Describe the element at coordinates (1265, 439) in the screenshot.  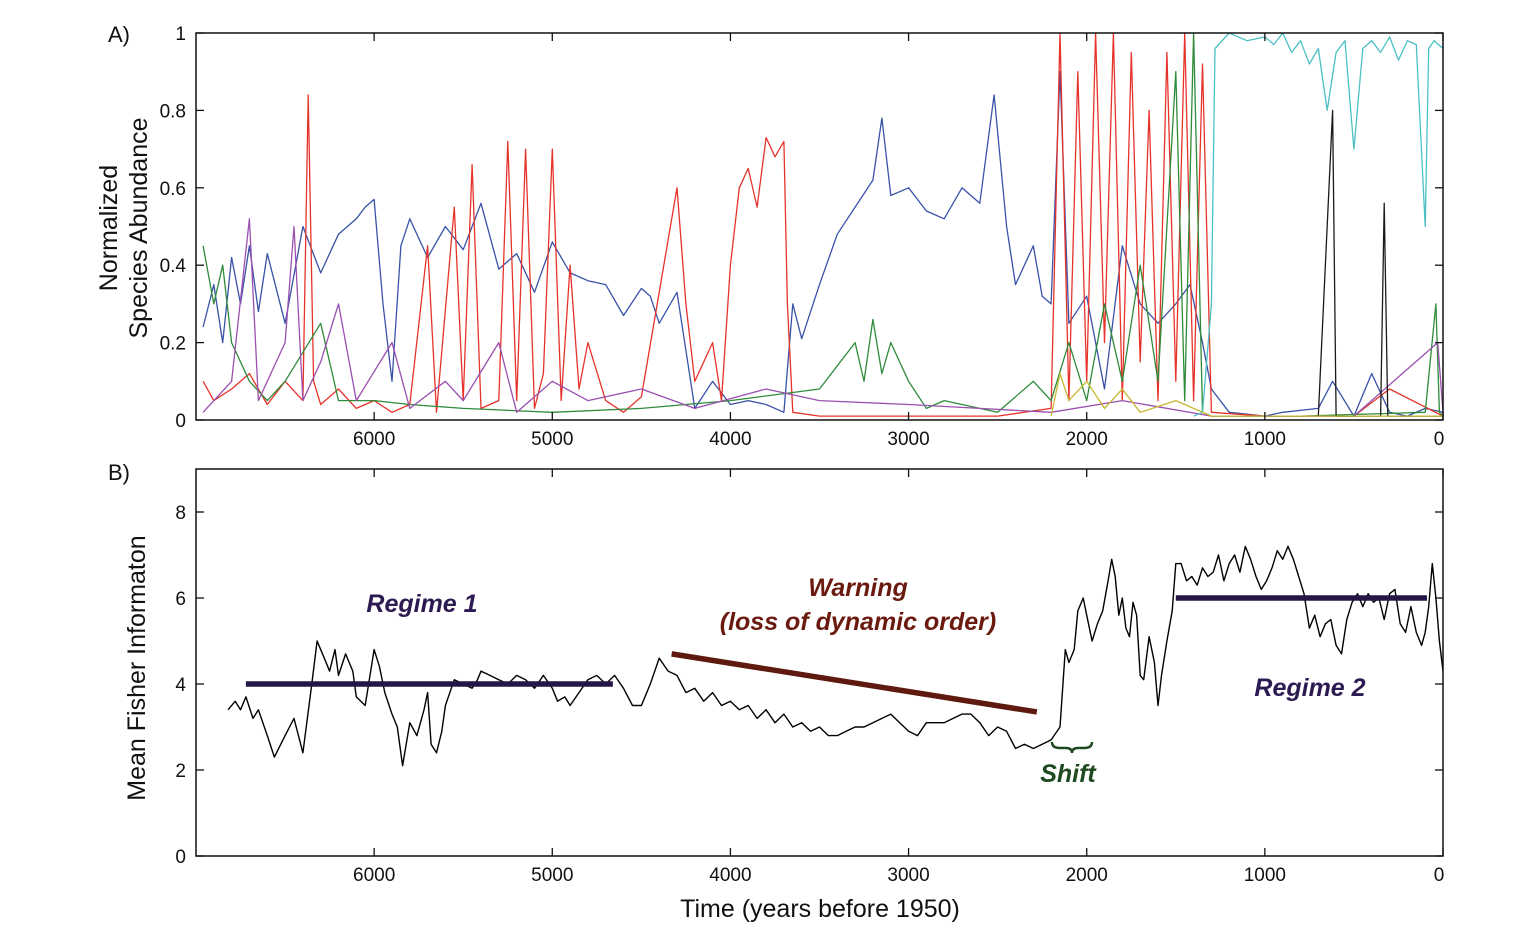
I see `panel-a-xtick-label: 1000` at that location.